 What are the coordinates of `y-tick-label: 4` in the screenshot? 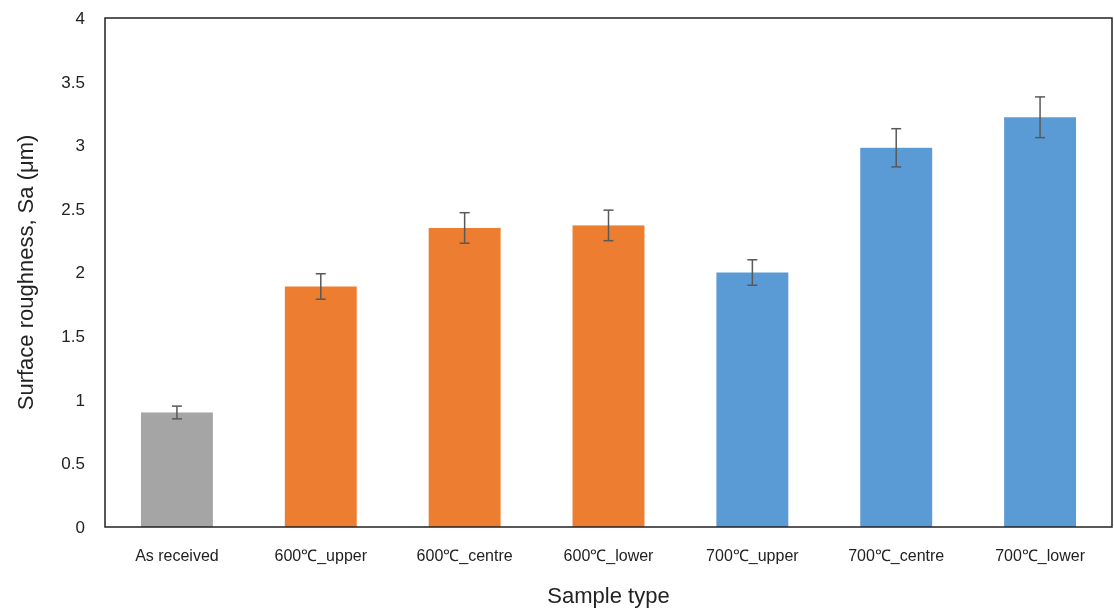 It's located at (80, 18).